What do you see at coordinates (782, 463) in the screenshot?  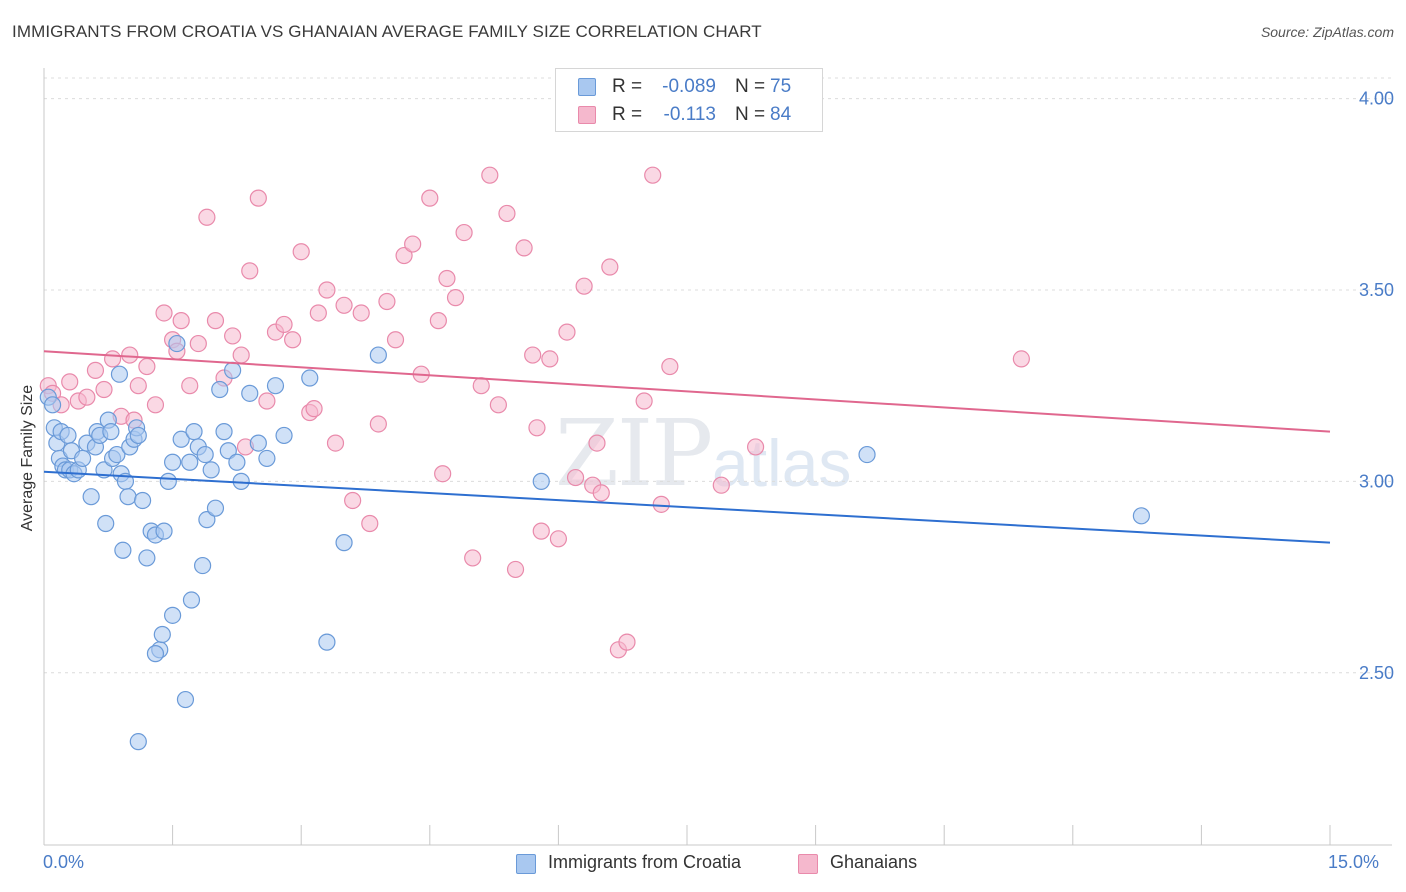 I see `watermark-atlas: atlas` at bounding box center [782, 463].